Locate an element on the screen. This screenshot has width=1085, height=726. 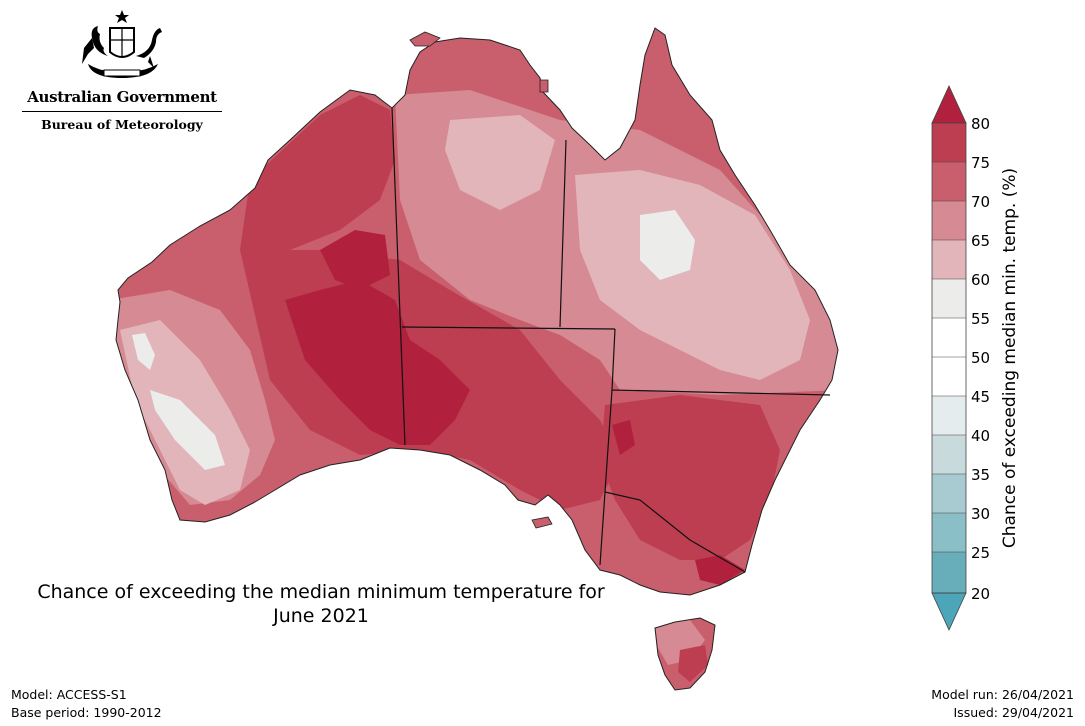
tasmania is located at coordinates (685, 654).